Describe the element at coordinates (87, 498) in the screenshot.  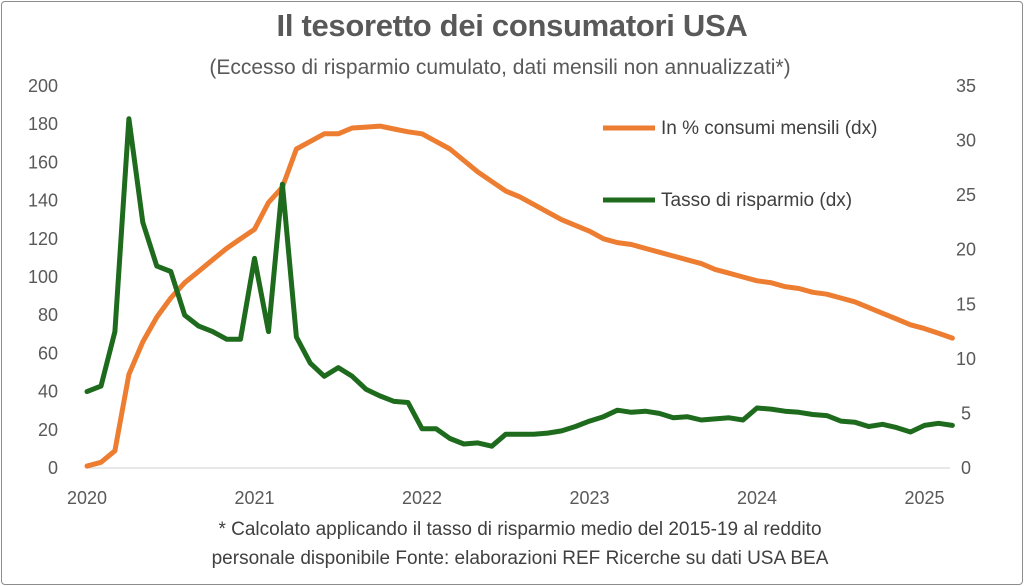
I see `x-tick-label: 2020` at that location.